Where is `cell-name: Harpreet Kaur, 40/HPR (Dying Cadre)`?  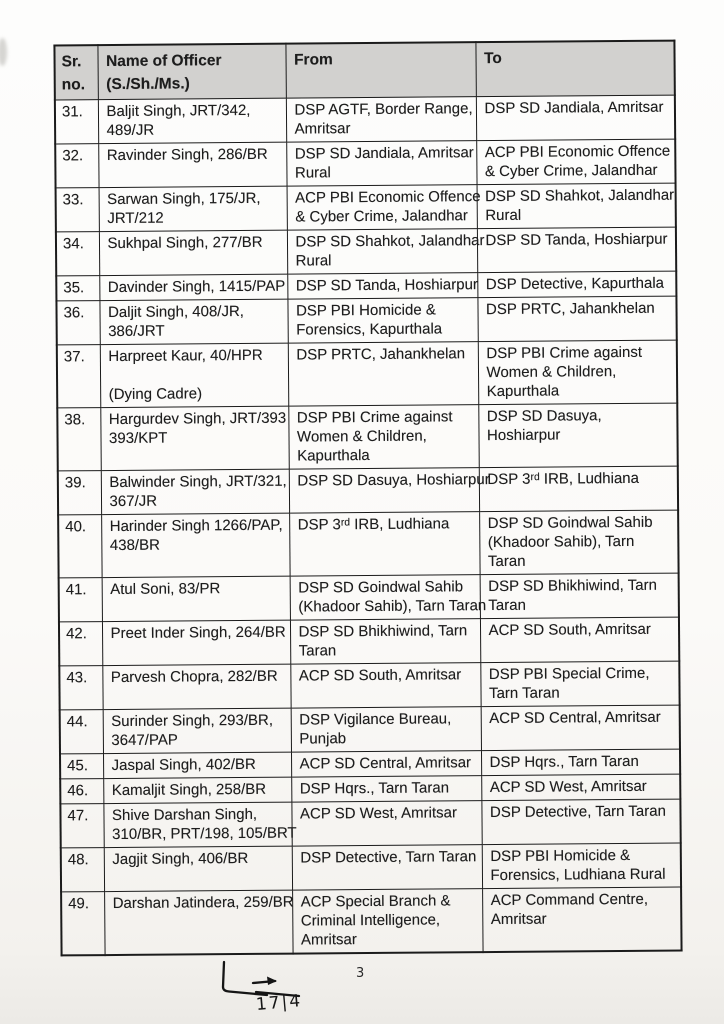 cell-name: Harpreet Kaur, 40/HPR (Dying Cadre) is located at coordinates (194, 375).